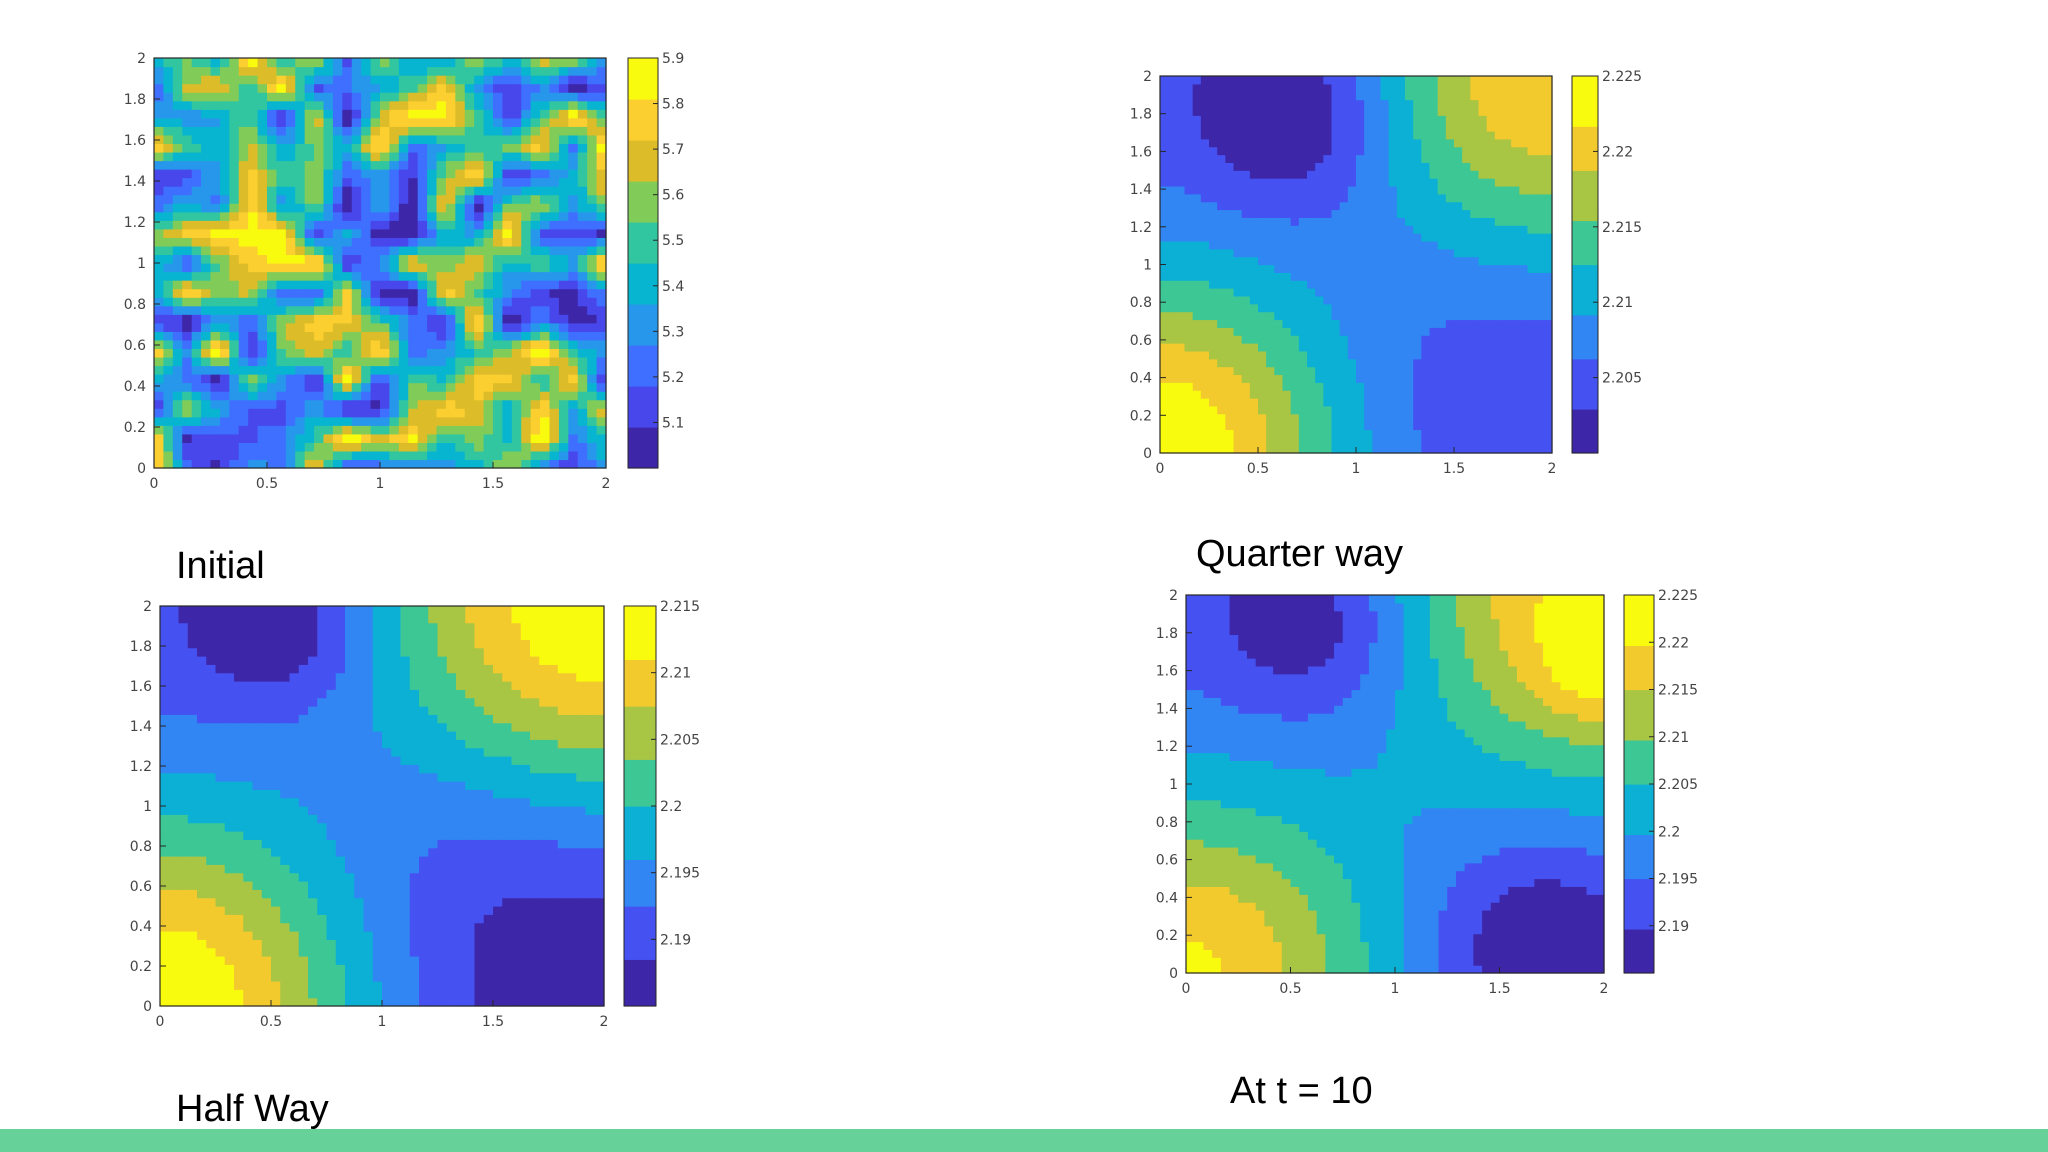  What do you see at coordinates (1454, 469) in the screenshot?
I see `x-tick-label: 1.5` at bounding box center [1454, 469].